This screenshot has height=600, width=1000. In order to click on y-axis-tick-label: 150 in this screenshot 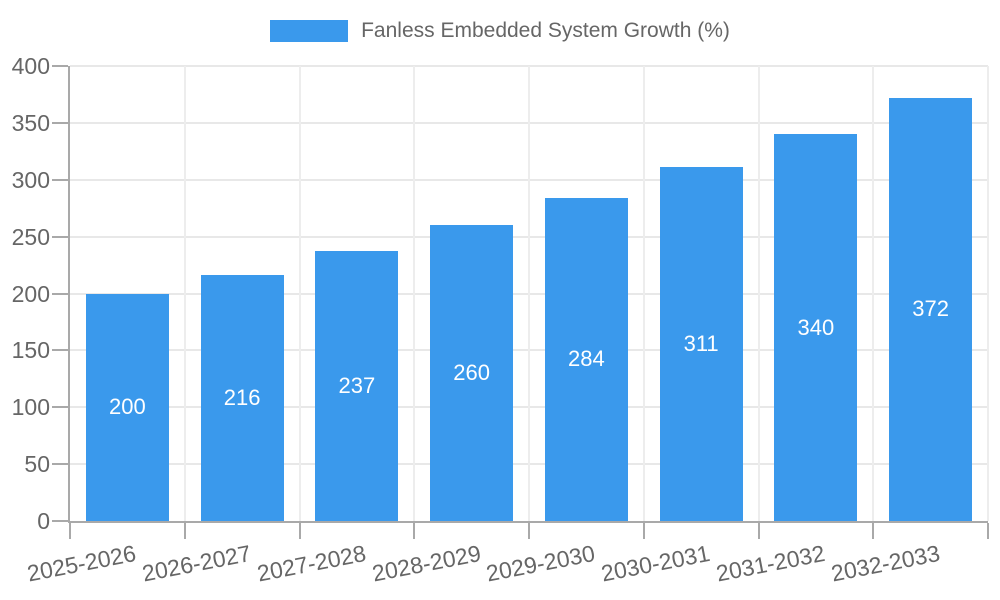, I will do `click(30, 350)`.